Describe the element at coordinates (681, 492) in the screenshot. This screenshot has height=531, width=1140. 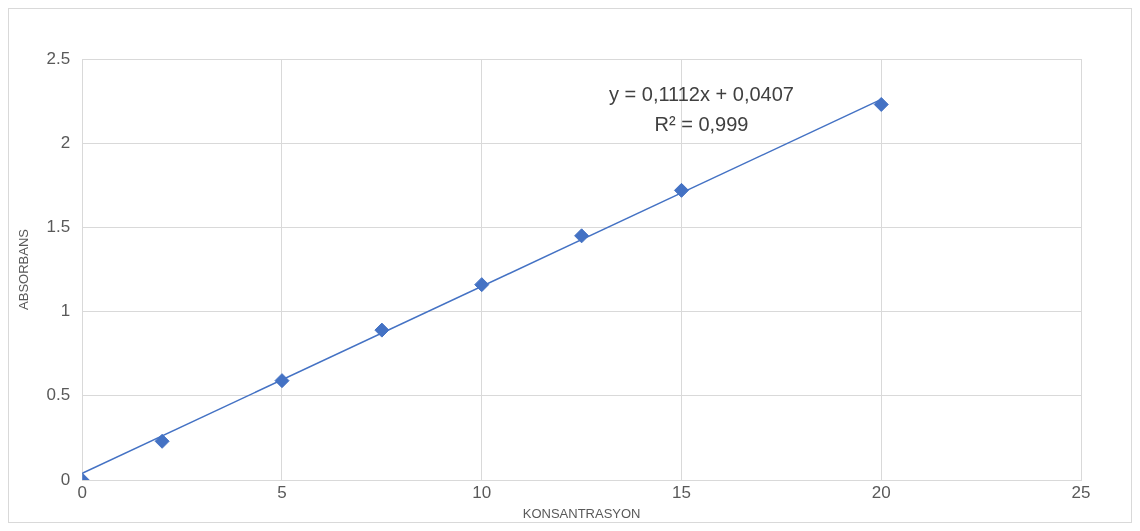
I see `x-tick-label: 15` at that location.